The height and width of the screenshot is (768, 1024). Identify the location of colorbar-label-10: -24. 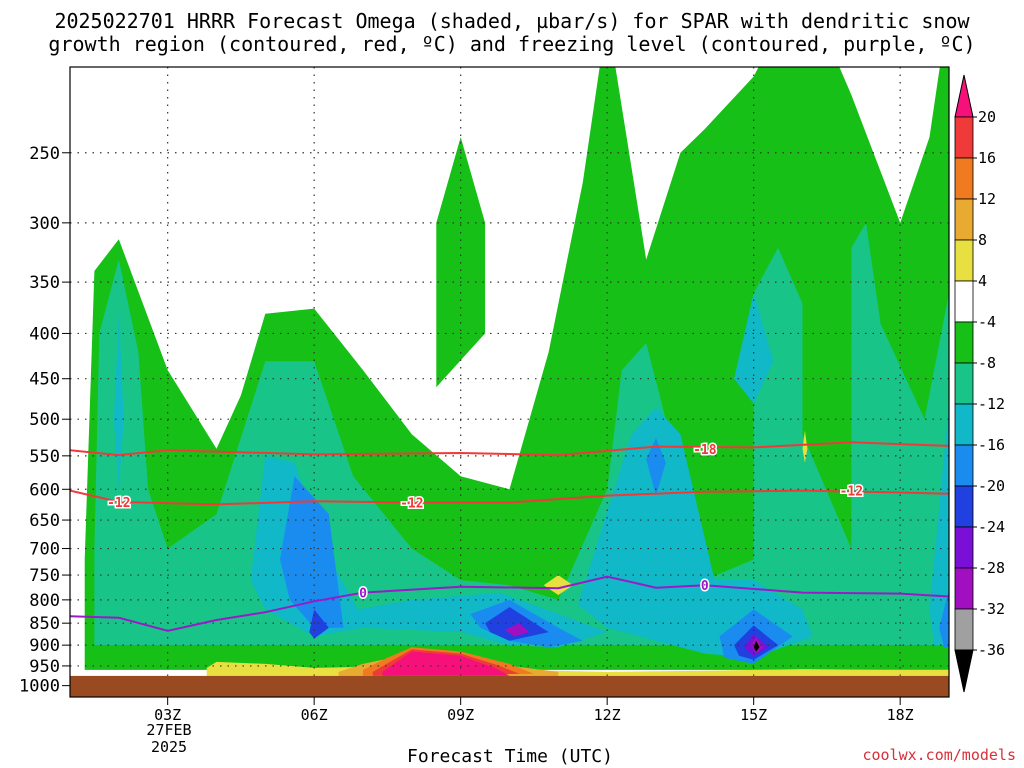
(991, 527).